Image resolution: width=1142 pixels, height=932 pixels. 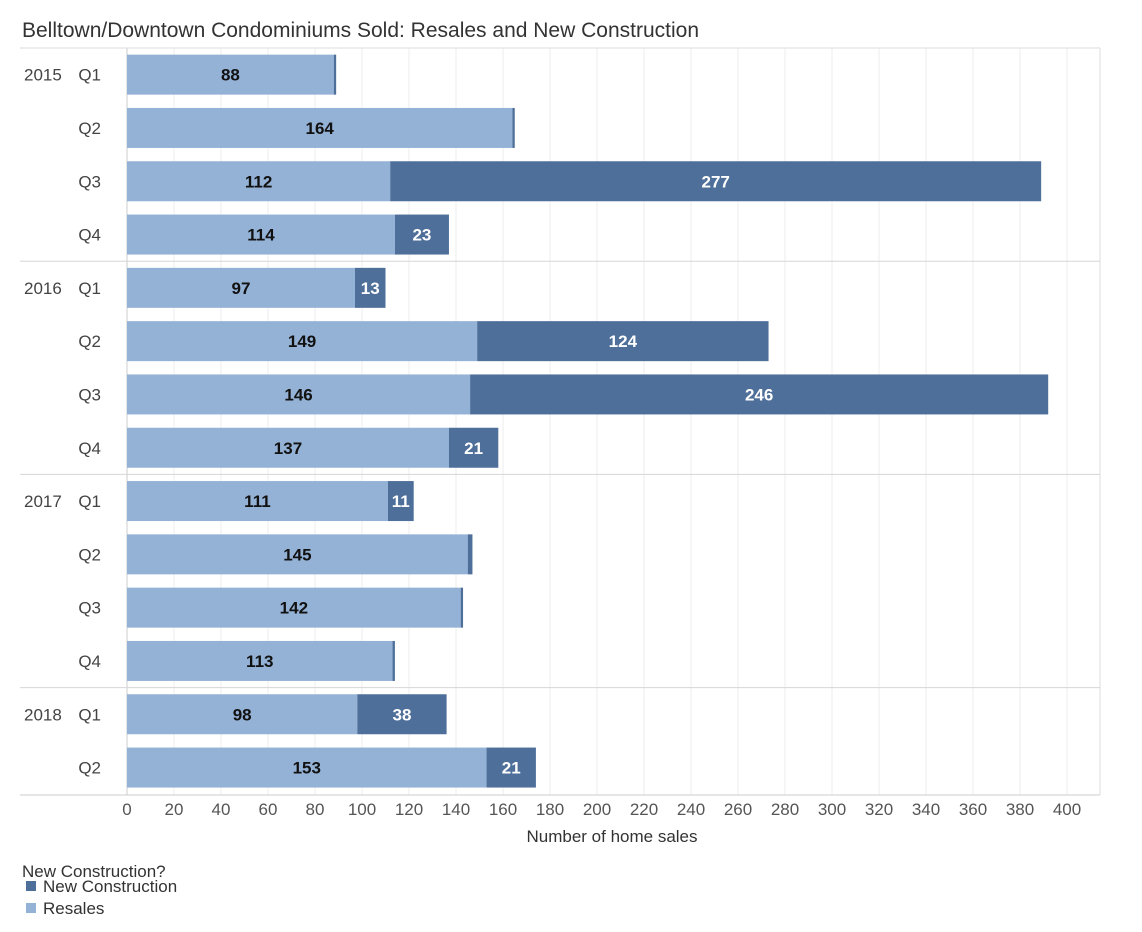 I want to click on x-tick-label: 240, so click(x=691, y=809).